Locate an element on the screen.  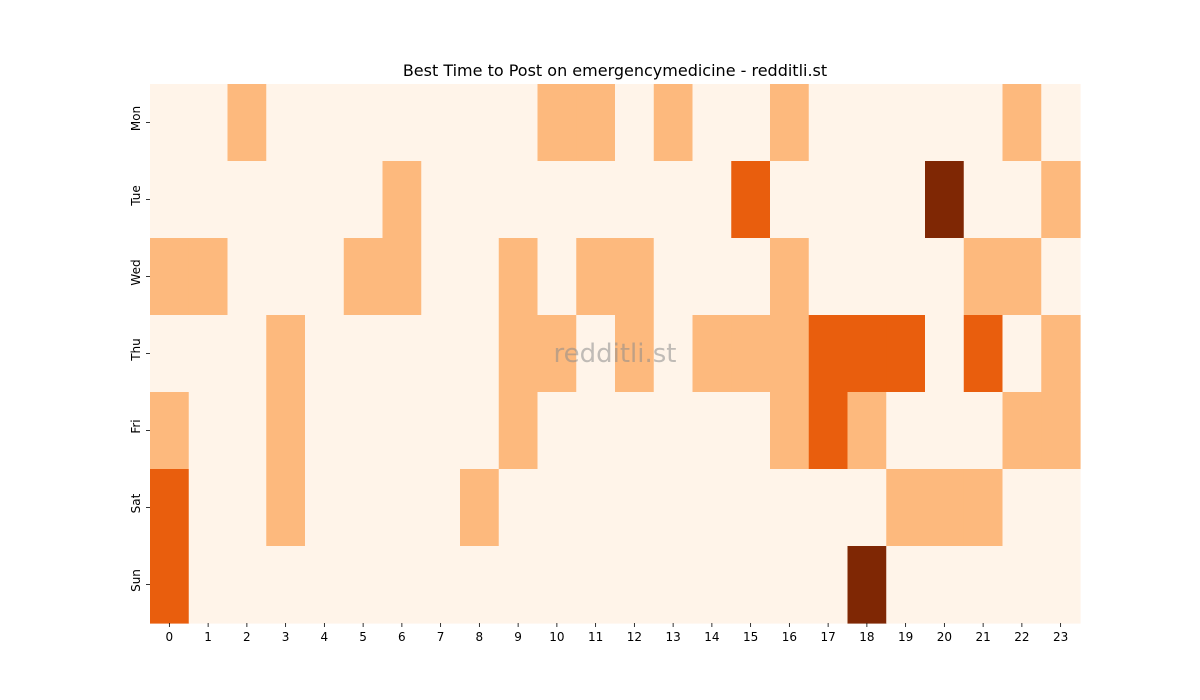
x-tick-label: 6 is located at coordinates (402, 637).